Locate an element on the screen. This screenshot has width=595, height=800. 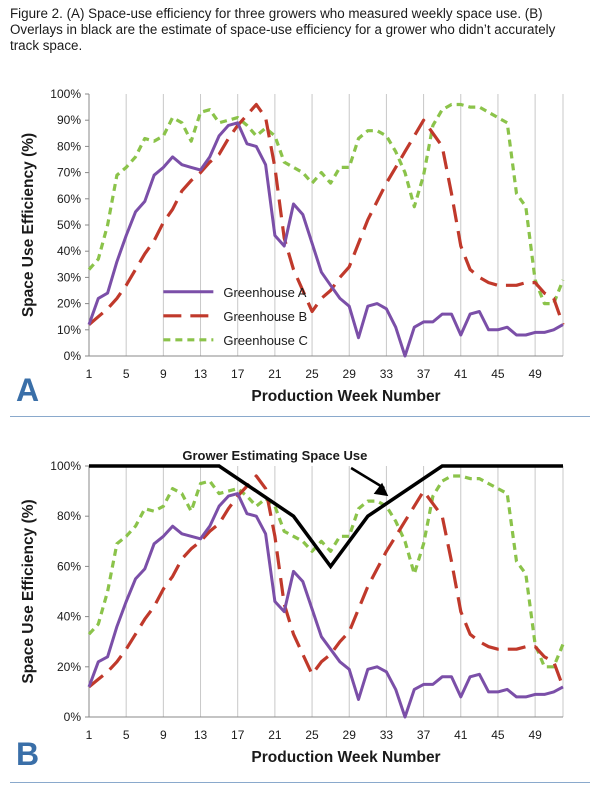
annotation-arrowhead is located at coordinates (381, 489).